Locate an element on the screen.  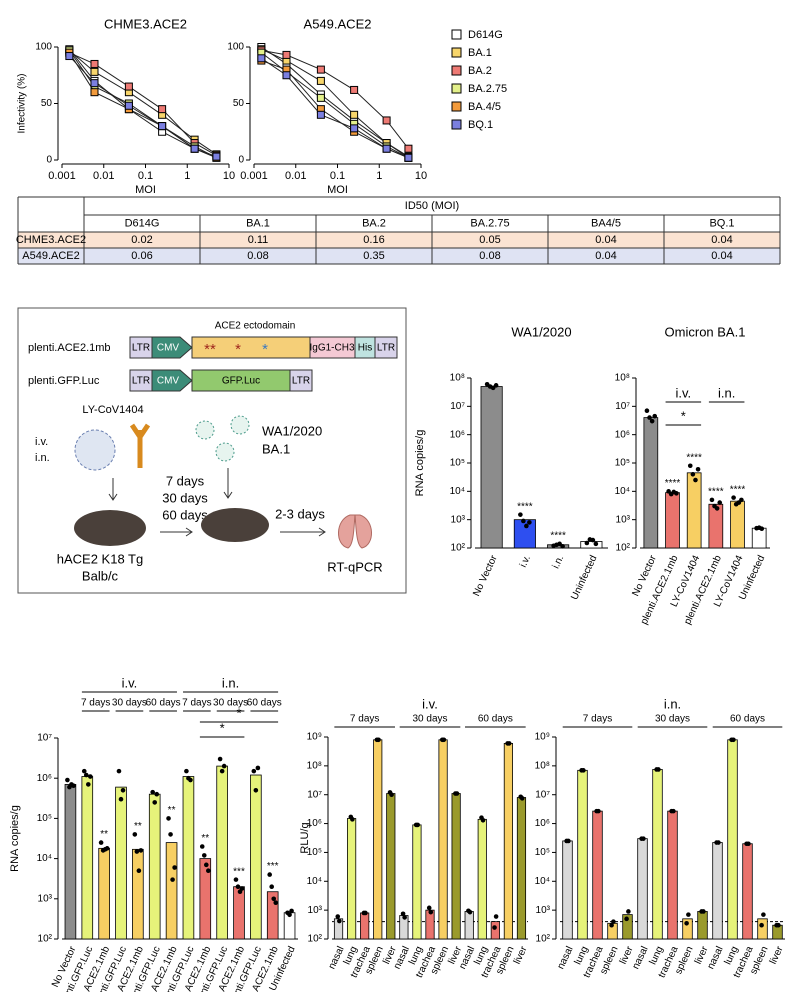
ectodomain-label: ACE2 ectodomain is located at coordinates (255, 326).